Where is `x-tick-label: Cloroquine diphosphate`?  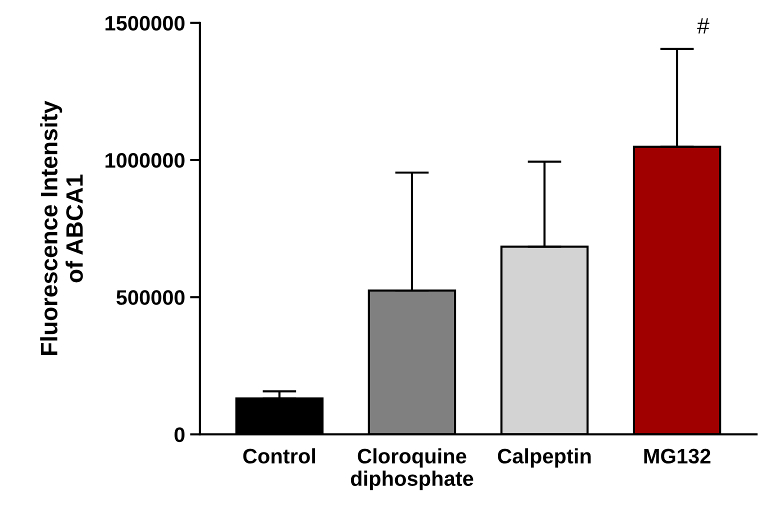
x-tick-label: Cloroquine diphosphate is located at coordinates (412, 469).